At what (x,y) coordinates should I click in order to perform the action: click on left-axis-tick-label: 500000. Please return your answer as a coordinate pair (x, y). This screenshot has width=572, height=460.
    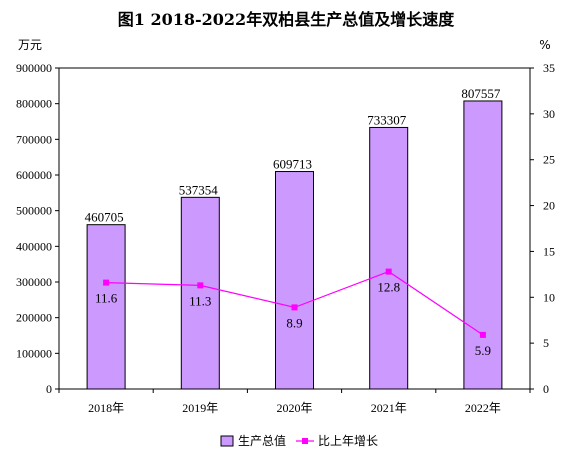
    Looking at the image, I should click on (34, 211).